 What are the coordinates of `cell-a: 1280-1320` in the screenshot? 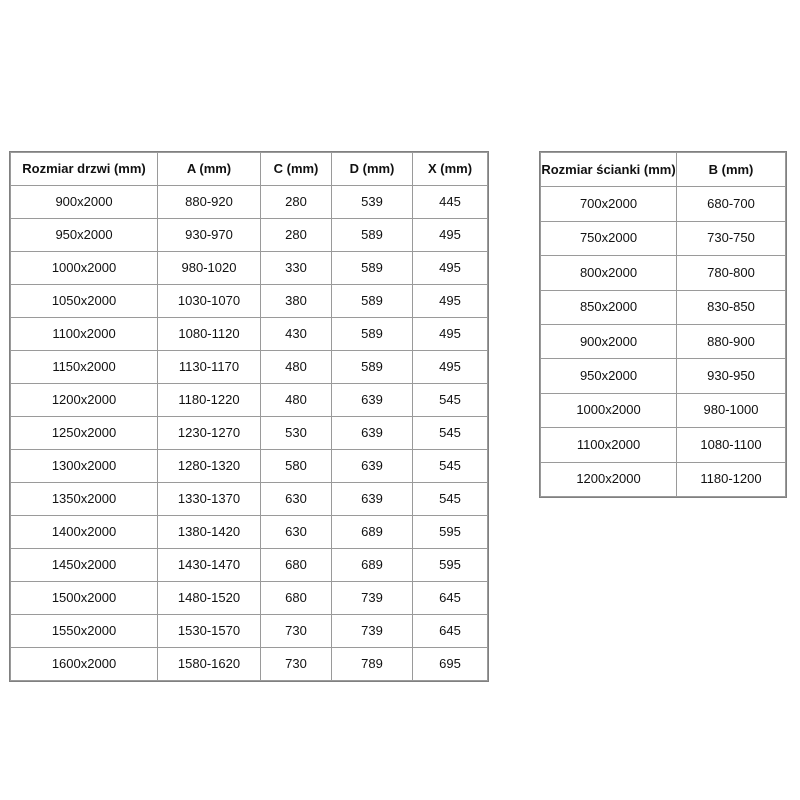 It's located at (209, 466).